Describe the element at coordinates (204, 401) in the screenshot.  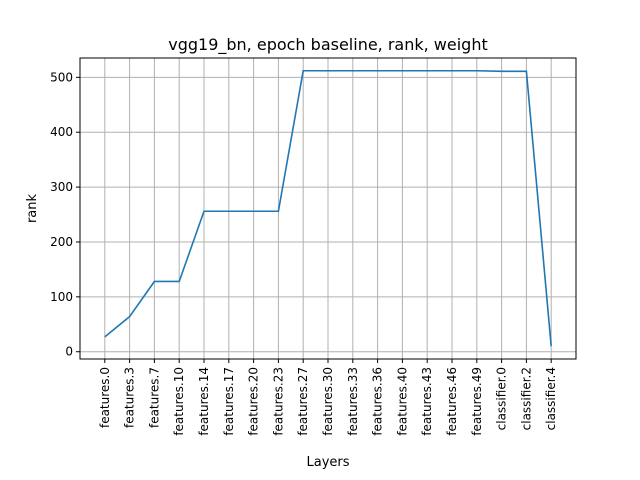
I see `x-tick-label: features.14` at that location.